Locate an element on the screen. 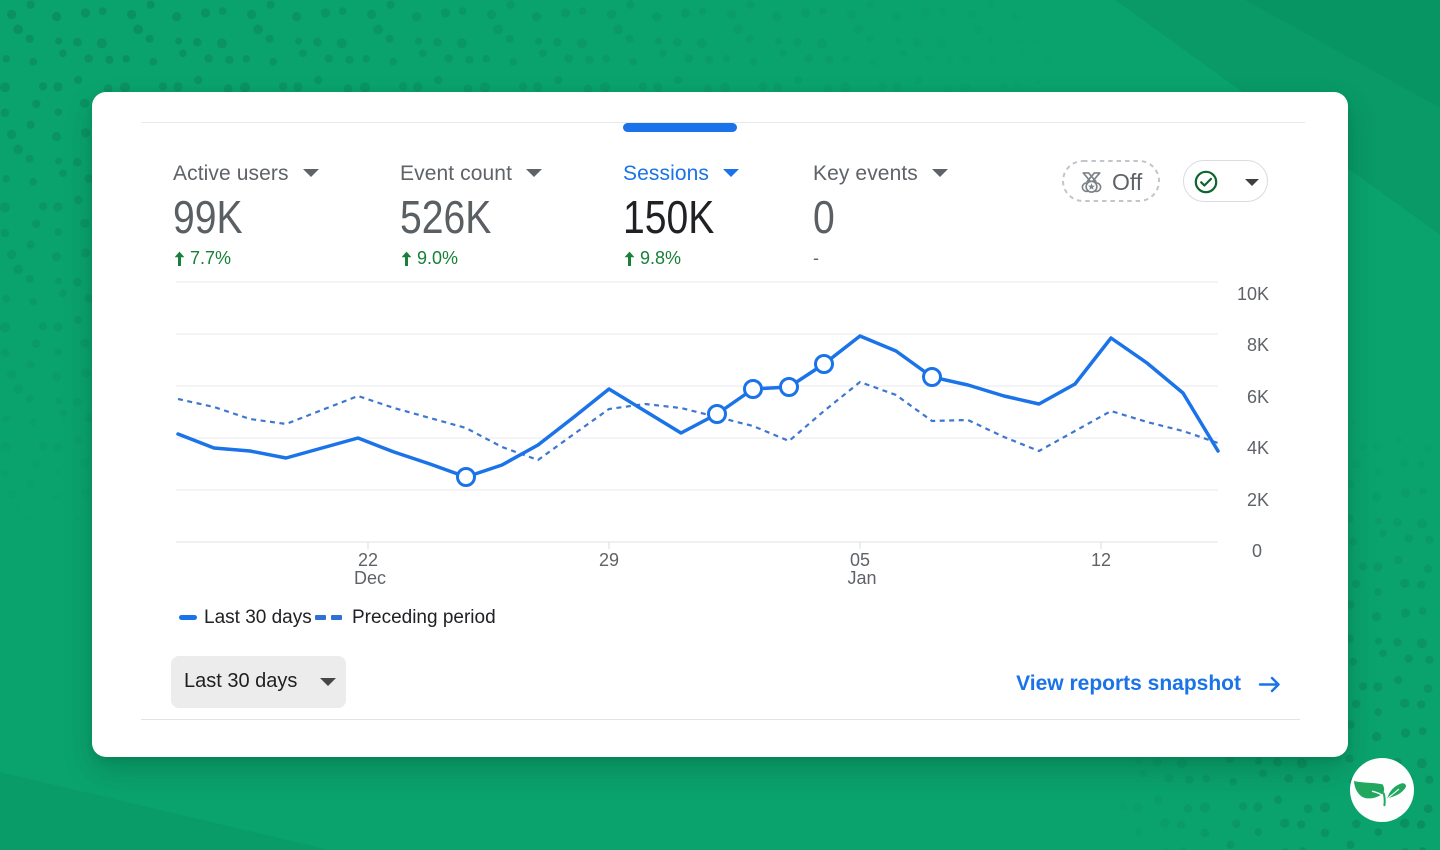  svg-text: 29 is located at coordinates (609, 560).